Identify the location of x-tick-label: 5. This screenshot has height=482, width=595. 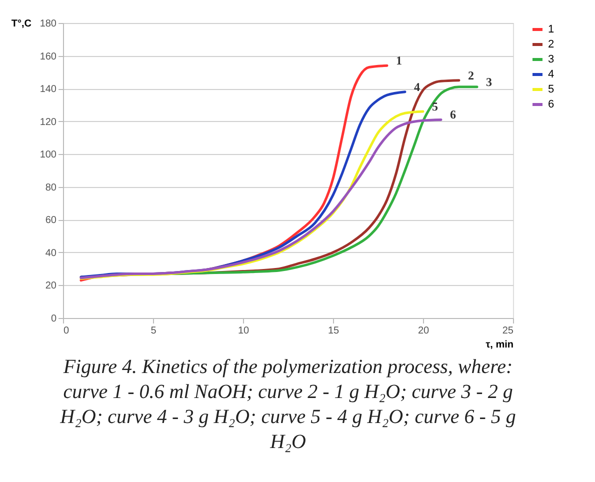
(153, 331).